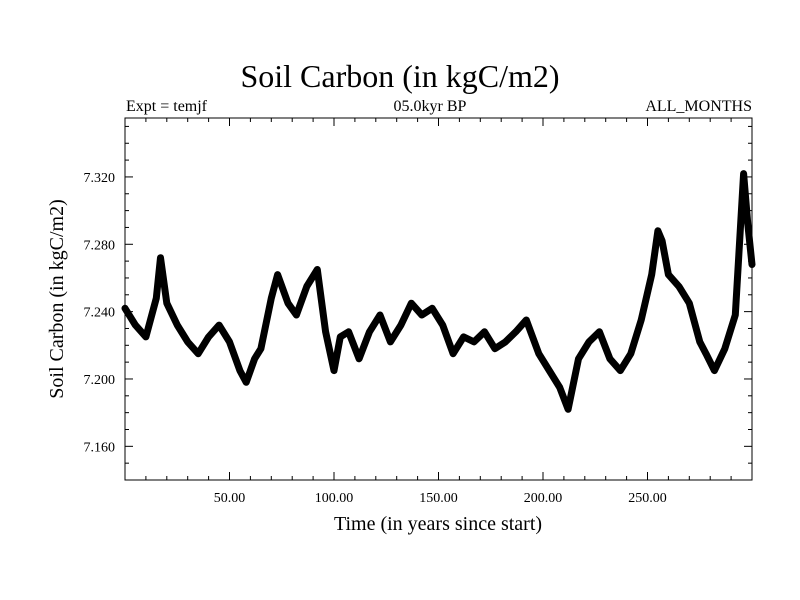 The width and height of the screenshot is (800, 600). I want to click on period-label: 05.0kyr BP, so click(430, 106).